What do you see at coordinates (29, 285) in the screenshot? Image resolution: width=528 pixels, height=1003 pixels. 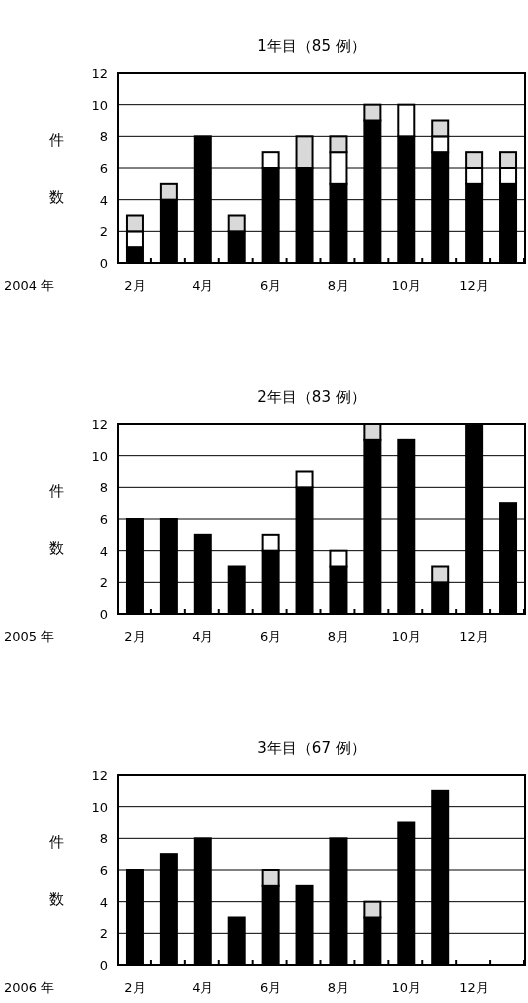 I see `x-axis-title: 2004 年` at bounding box center [29, 285].